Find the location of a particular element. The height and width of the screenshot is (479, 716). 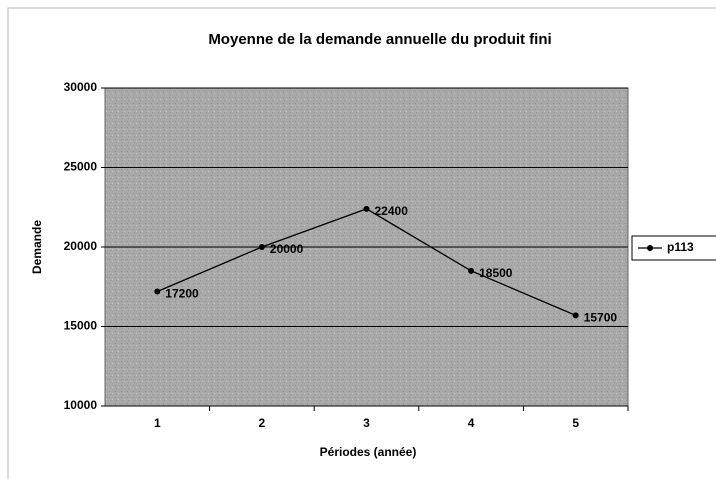

y-tick-label: 15000 is located at coordinates (81, 326).